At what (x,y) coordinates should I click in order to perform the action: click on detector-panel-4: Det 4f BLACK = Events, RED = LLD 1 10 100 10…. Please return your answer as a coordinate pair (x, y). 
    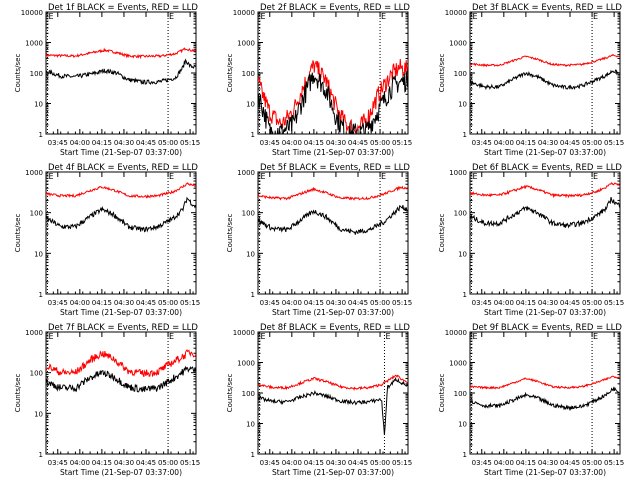
    Looking at the image, I should click on (107, 240).